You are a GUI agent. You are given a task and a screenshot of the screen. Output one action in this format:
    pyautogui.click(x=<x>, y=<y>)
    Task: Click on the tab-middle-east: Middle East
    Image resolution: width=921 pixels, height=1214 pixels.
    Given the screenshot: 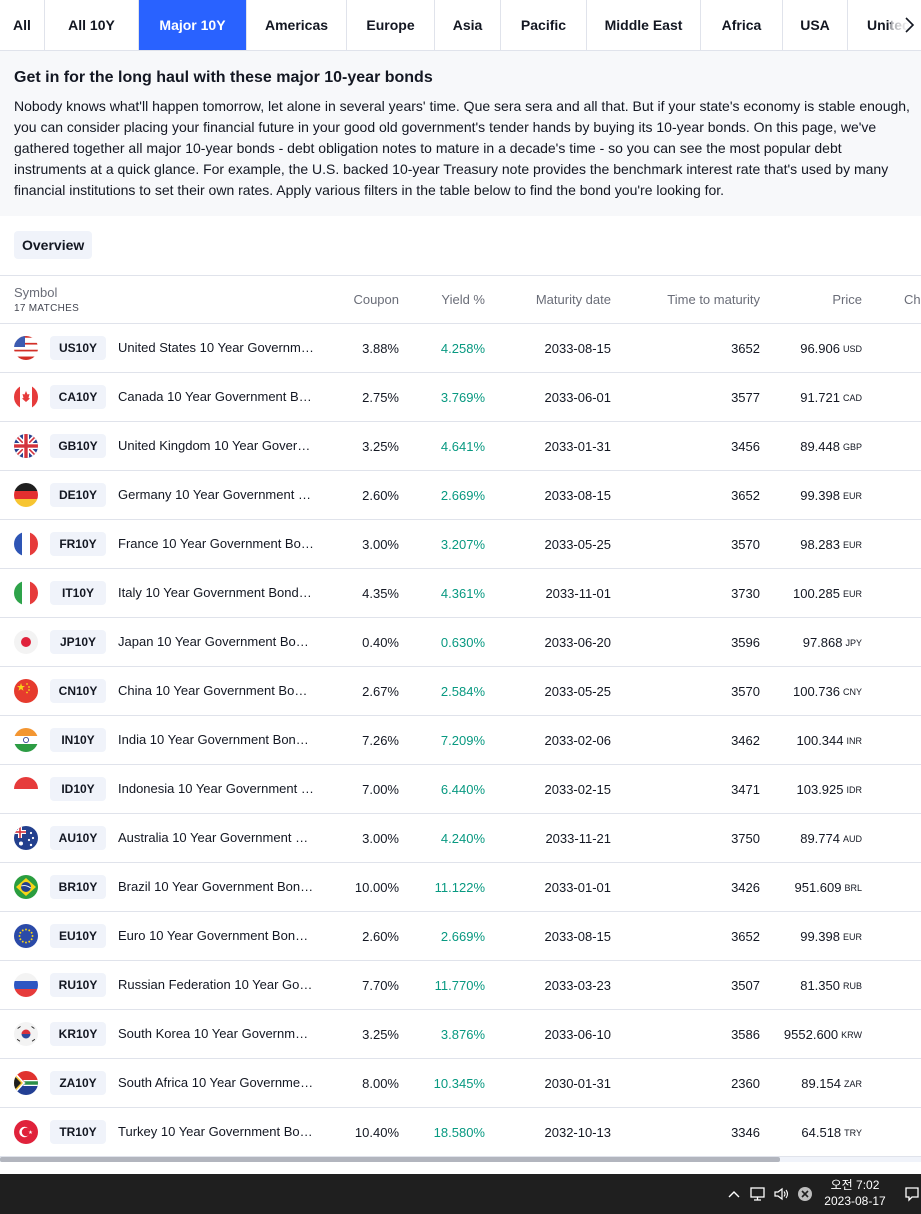 What is the action you would take?
    pyautogui.click(x=644, y=25)
    